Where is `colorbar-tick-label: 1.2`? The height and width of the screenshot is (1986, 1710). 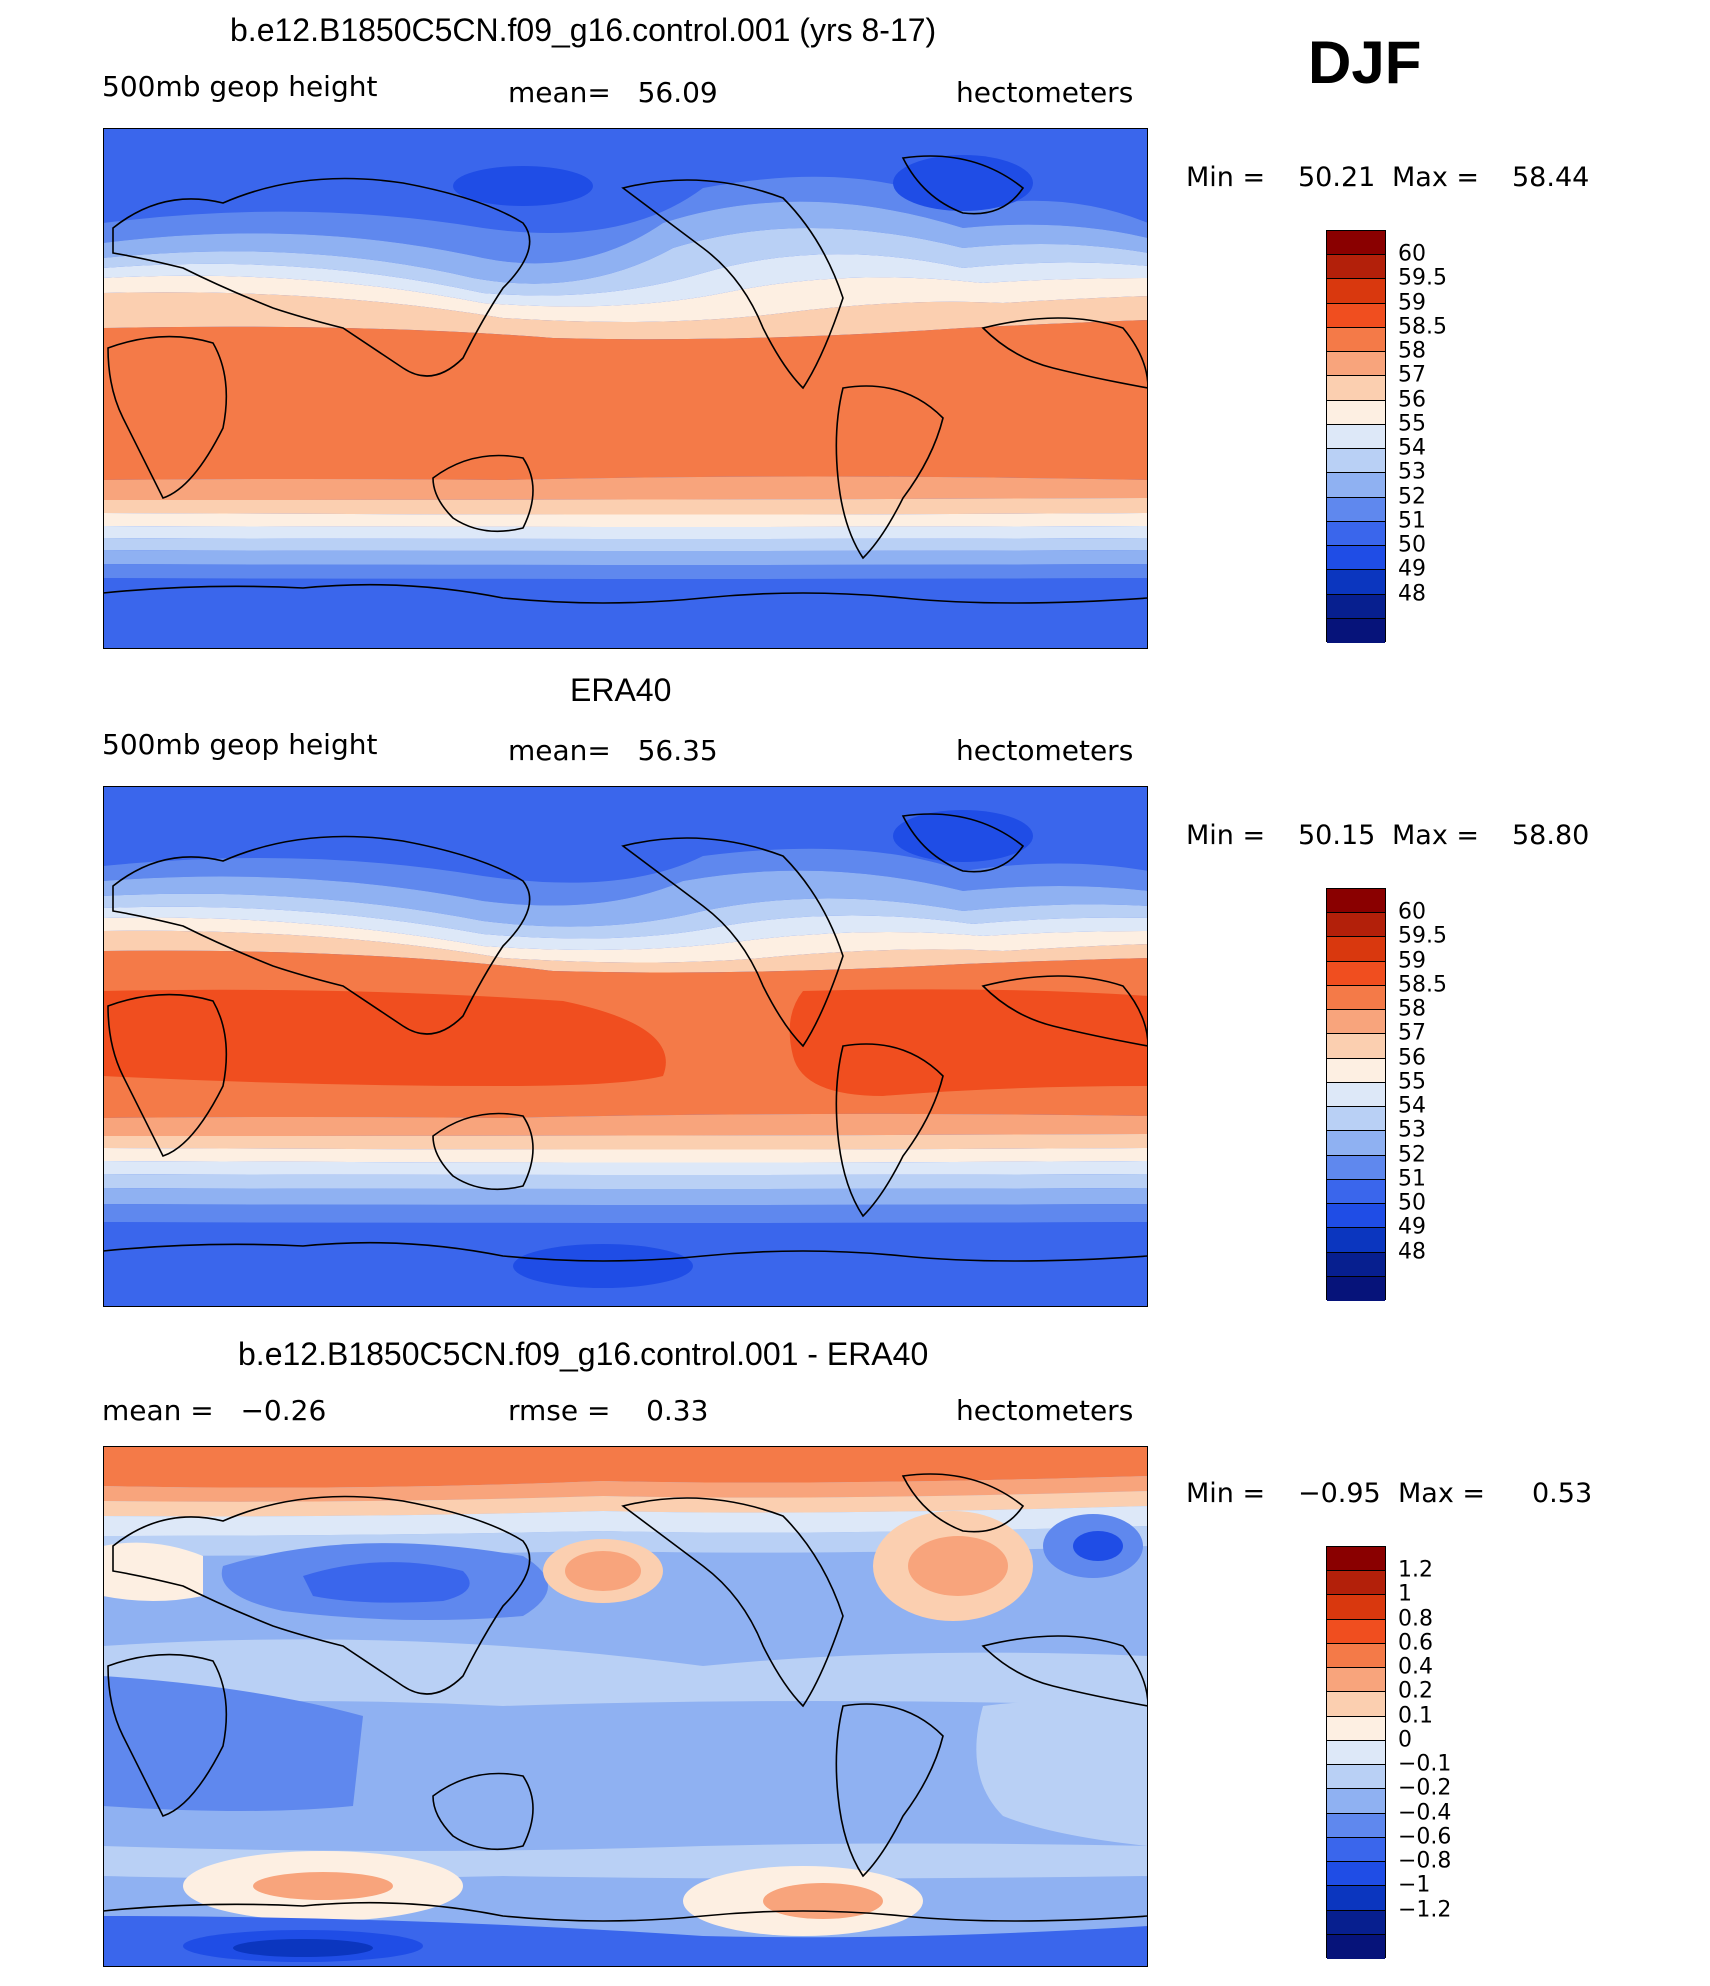
colorbar-tick-label: 1.2 is located at coordinates (1415, 1570).